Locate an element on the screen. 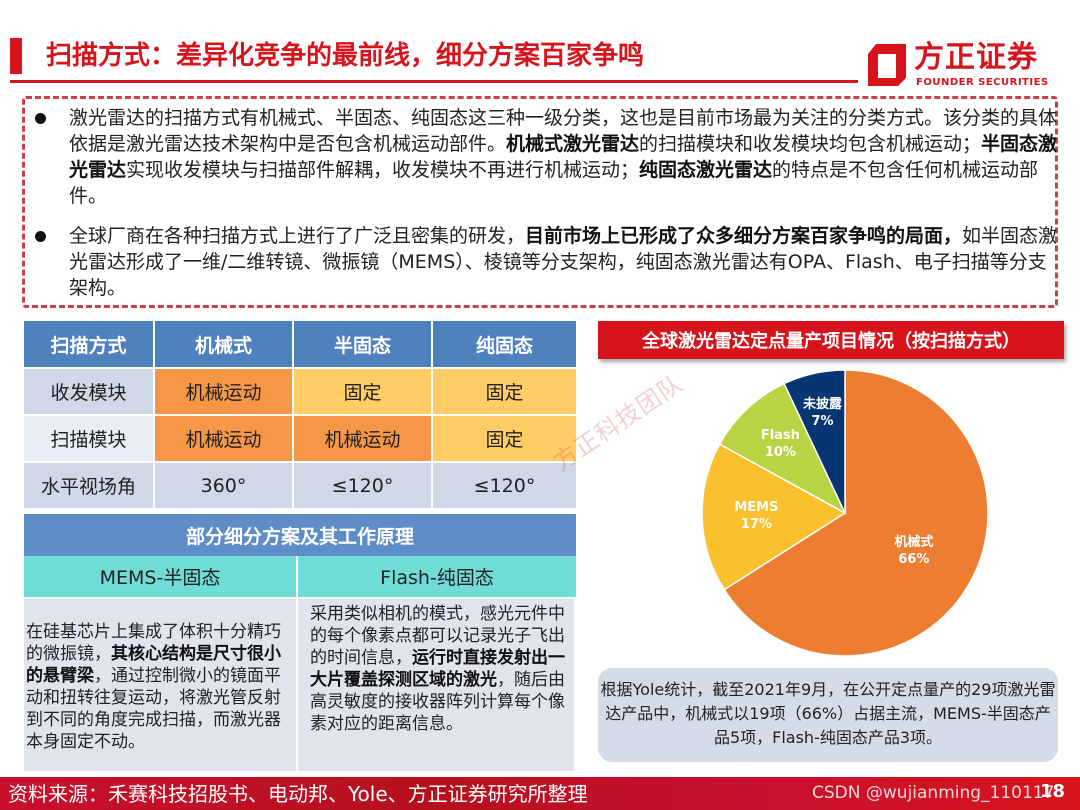 The width and height of the screenshot is (1080, 810). pie-slice-label: 机械式 66% is located at coordinates (914, 550).